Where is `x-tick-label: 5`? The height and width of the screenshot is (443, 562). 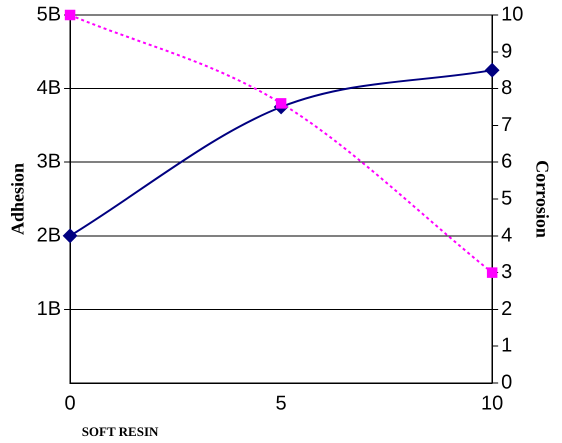
x-tick-label: 5 is located at coordinates (281, 403).